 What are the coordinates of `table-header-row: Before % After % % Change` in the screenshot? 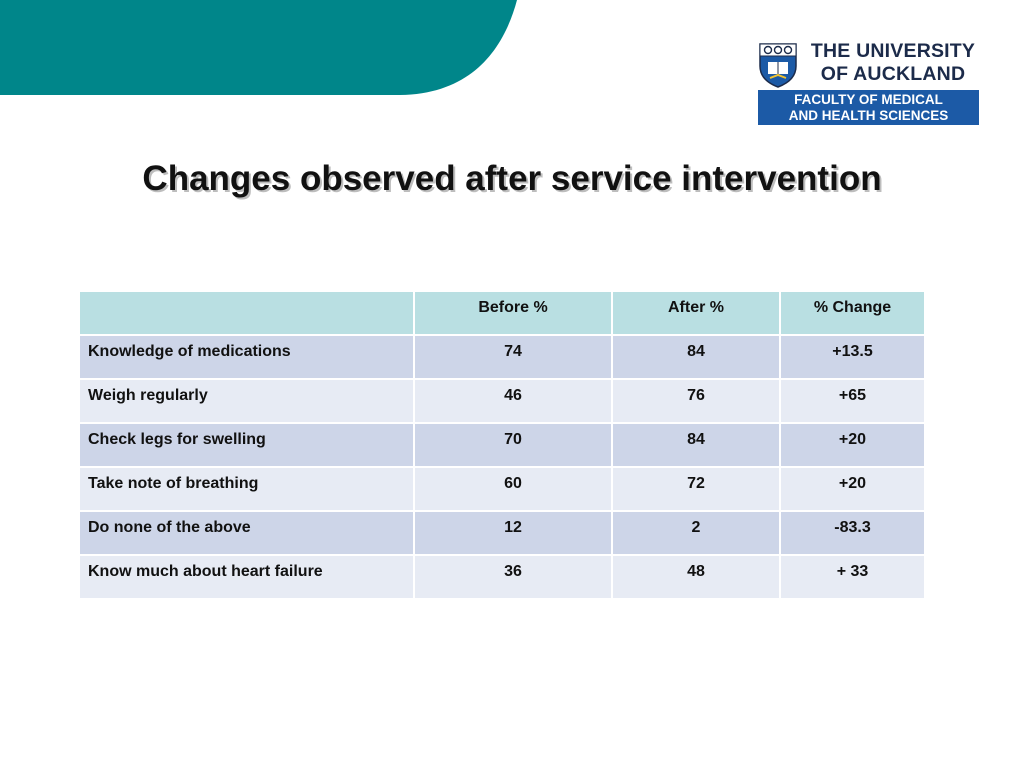 It's located at (502, 313).